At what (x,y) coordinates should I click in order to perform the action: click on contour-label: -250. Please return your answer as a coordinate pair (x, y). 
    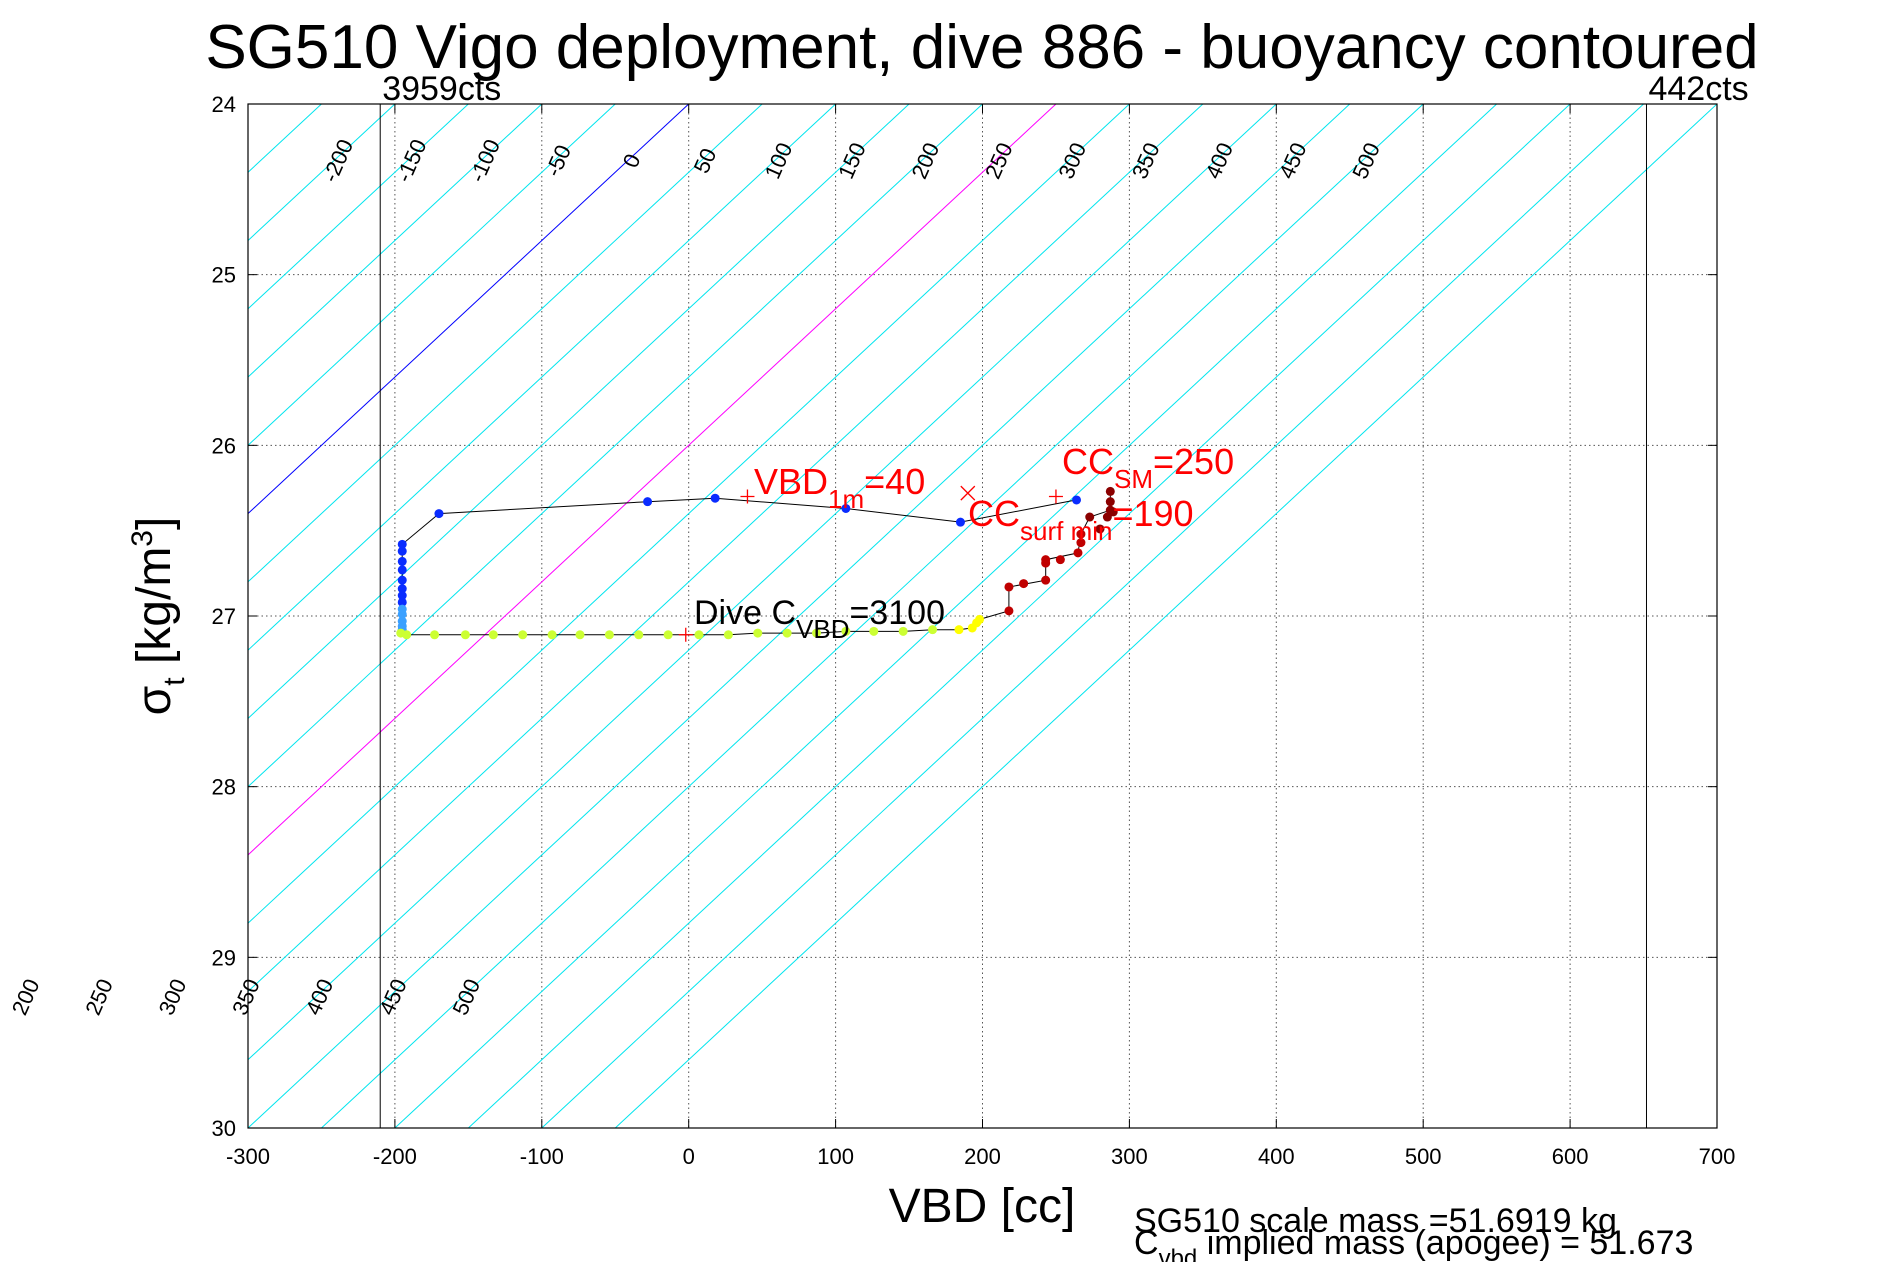
    Looking at the image, I should click on (11, 2).